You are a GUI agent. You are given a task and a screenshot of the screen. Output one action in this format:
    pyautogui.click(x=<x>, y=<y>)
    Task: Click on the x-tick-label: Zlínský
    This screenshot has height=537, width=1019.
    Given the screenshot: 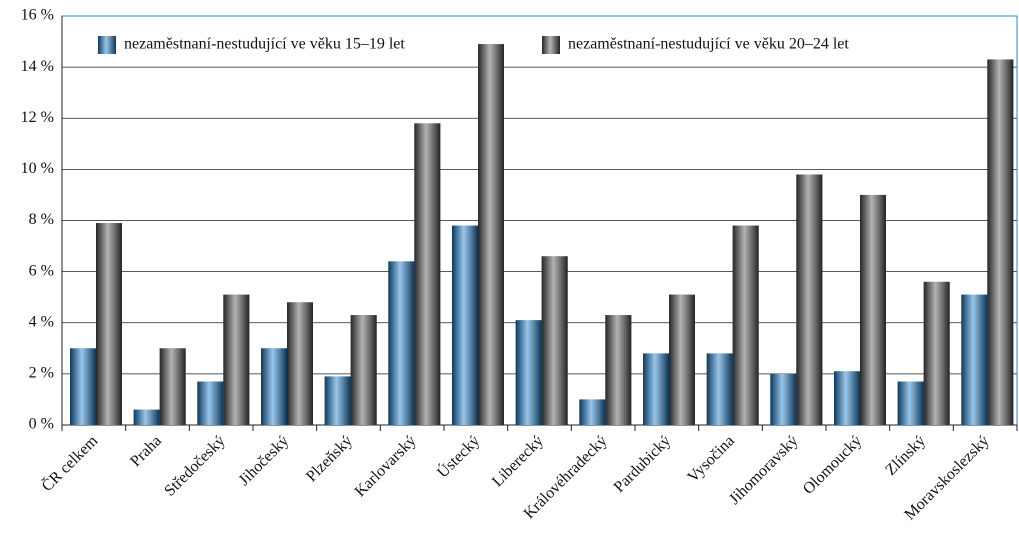 What is the action you would take?
    pyautogui.click(x=905, y=455)
    